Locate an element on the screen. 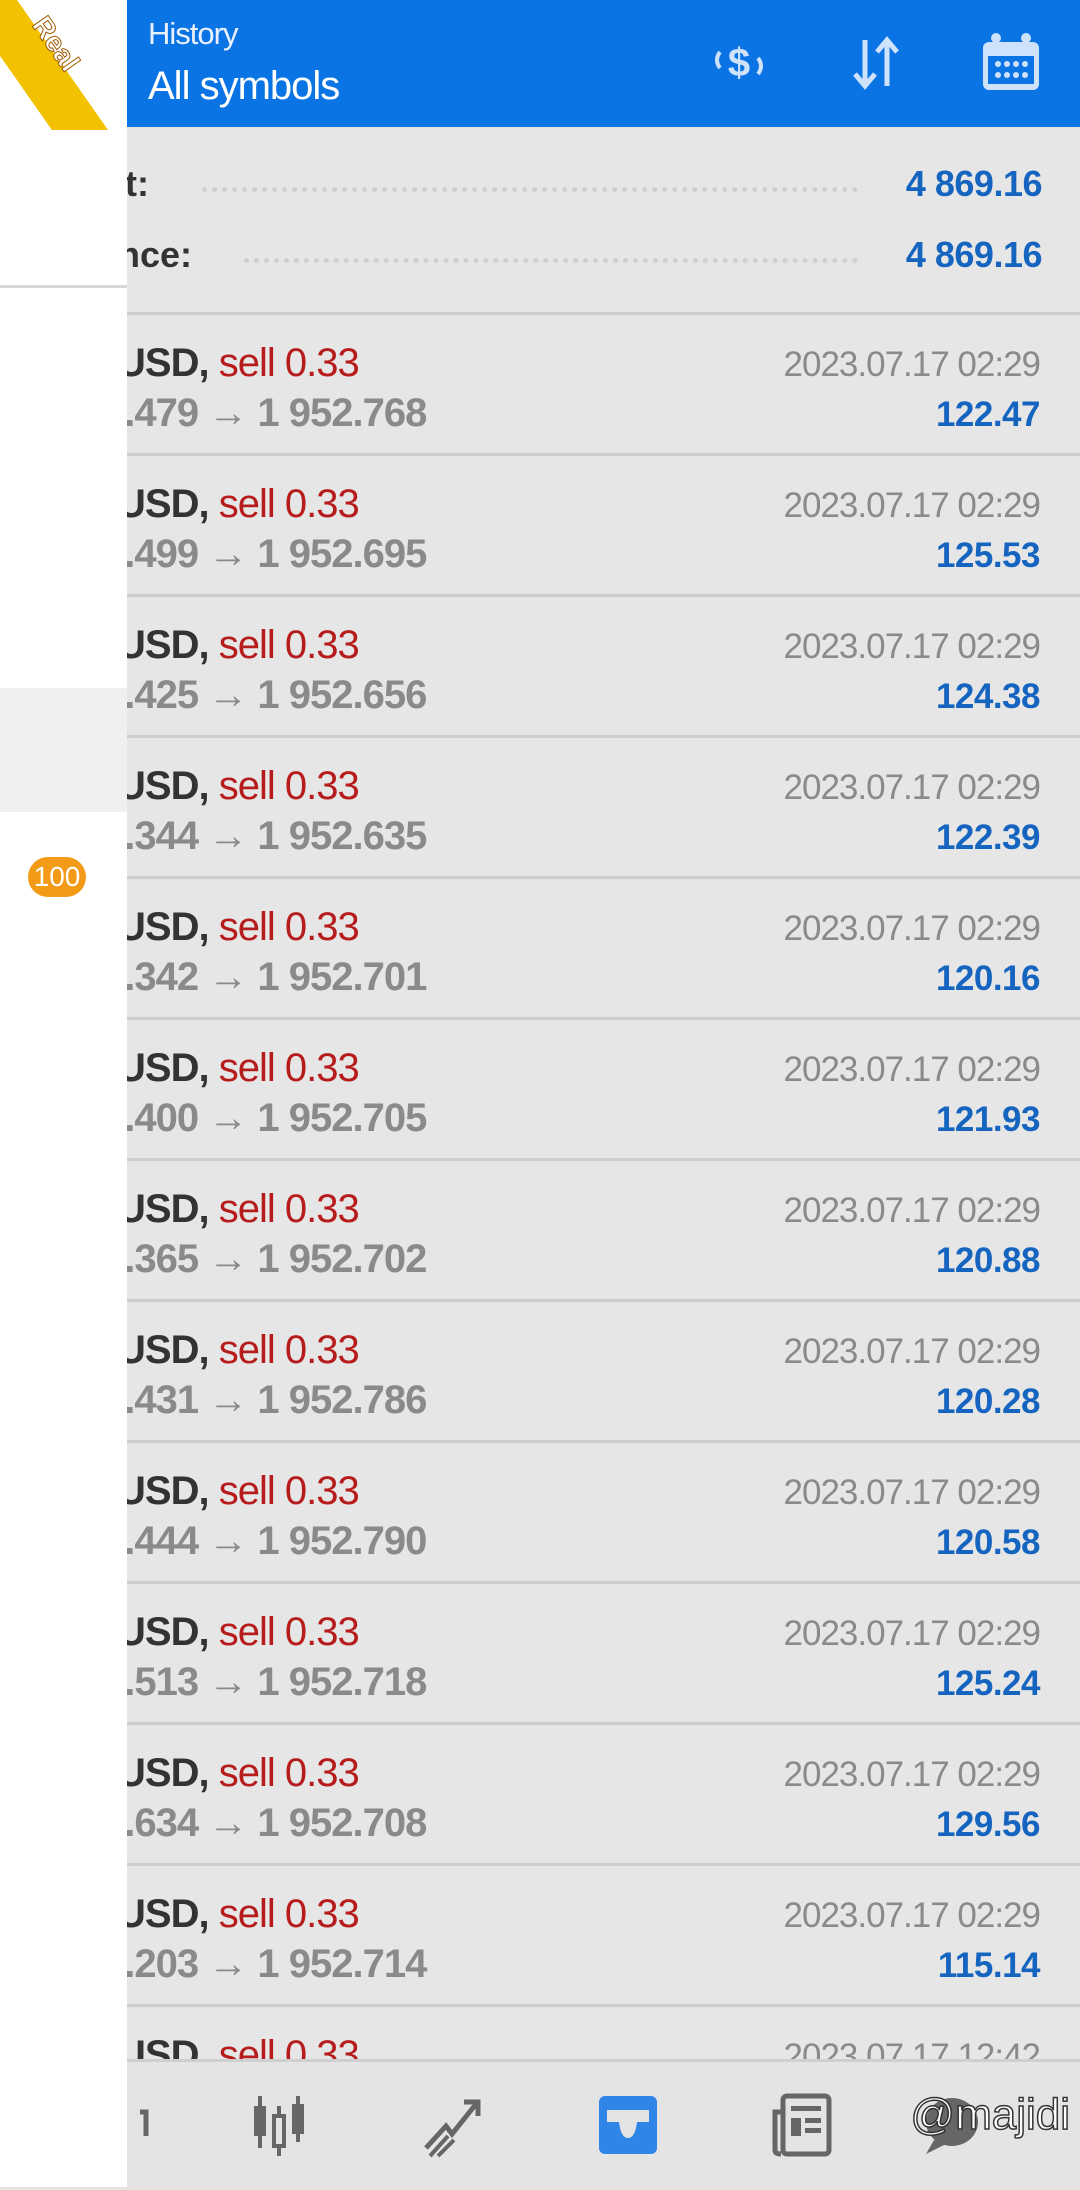 Image resolution: width=1080 pixels, height=2190 pixels. deal-prices: 5.444 → 1 952.790 is located at coordinates (265, 1541).